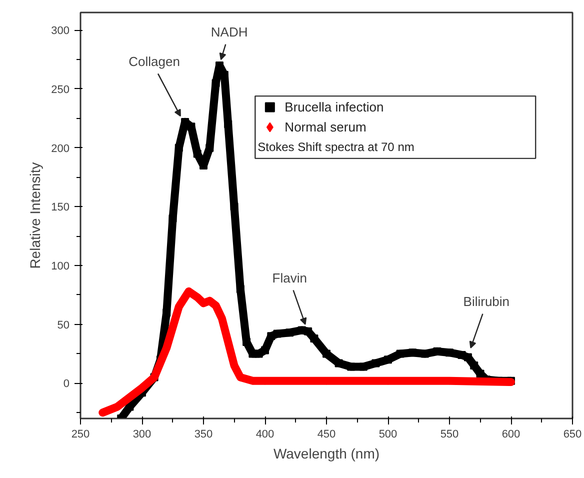 The height and width of the screenshot is (478, 584). What do you see at coordinates (66, 384) in the screenshot?
I see `y-tick-label: 0` at bounding box center [66, 384].